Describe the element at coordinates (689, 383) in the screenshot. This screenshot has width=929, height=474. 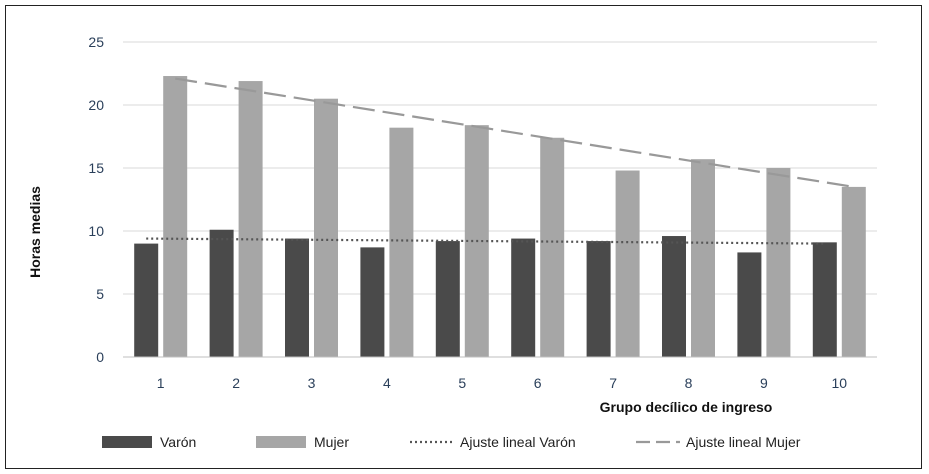
I see `x-tick-label: 8` at that location.